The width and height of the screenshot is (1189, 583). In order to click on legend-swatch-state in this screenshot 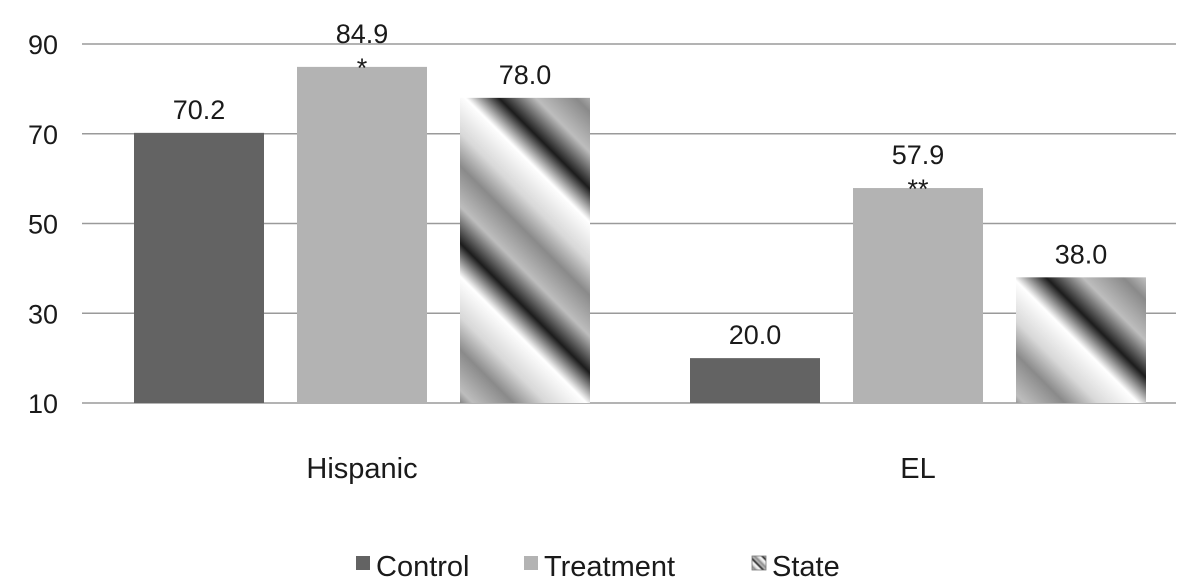, I will do `click(759, 563)`.